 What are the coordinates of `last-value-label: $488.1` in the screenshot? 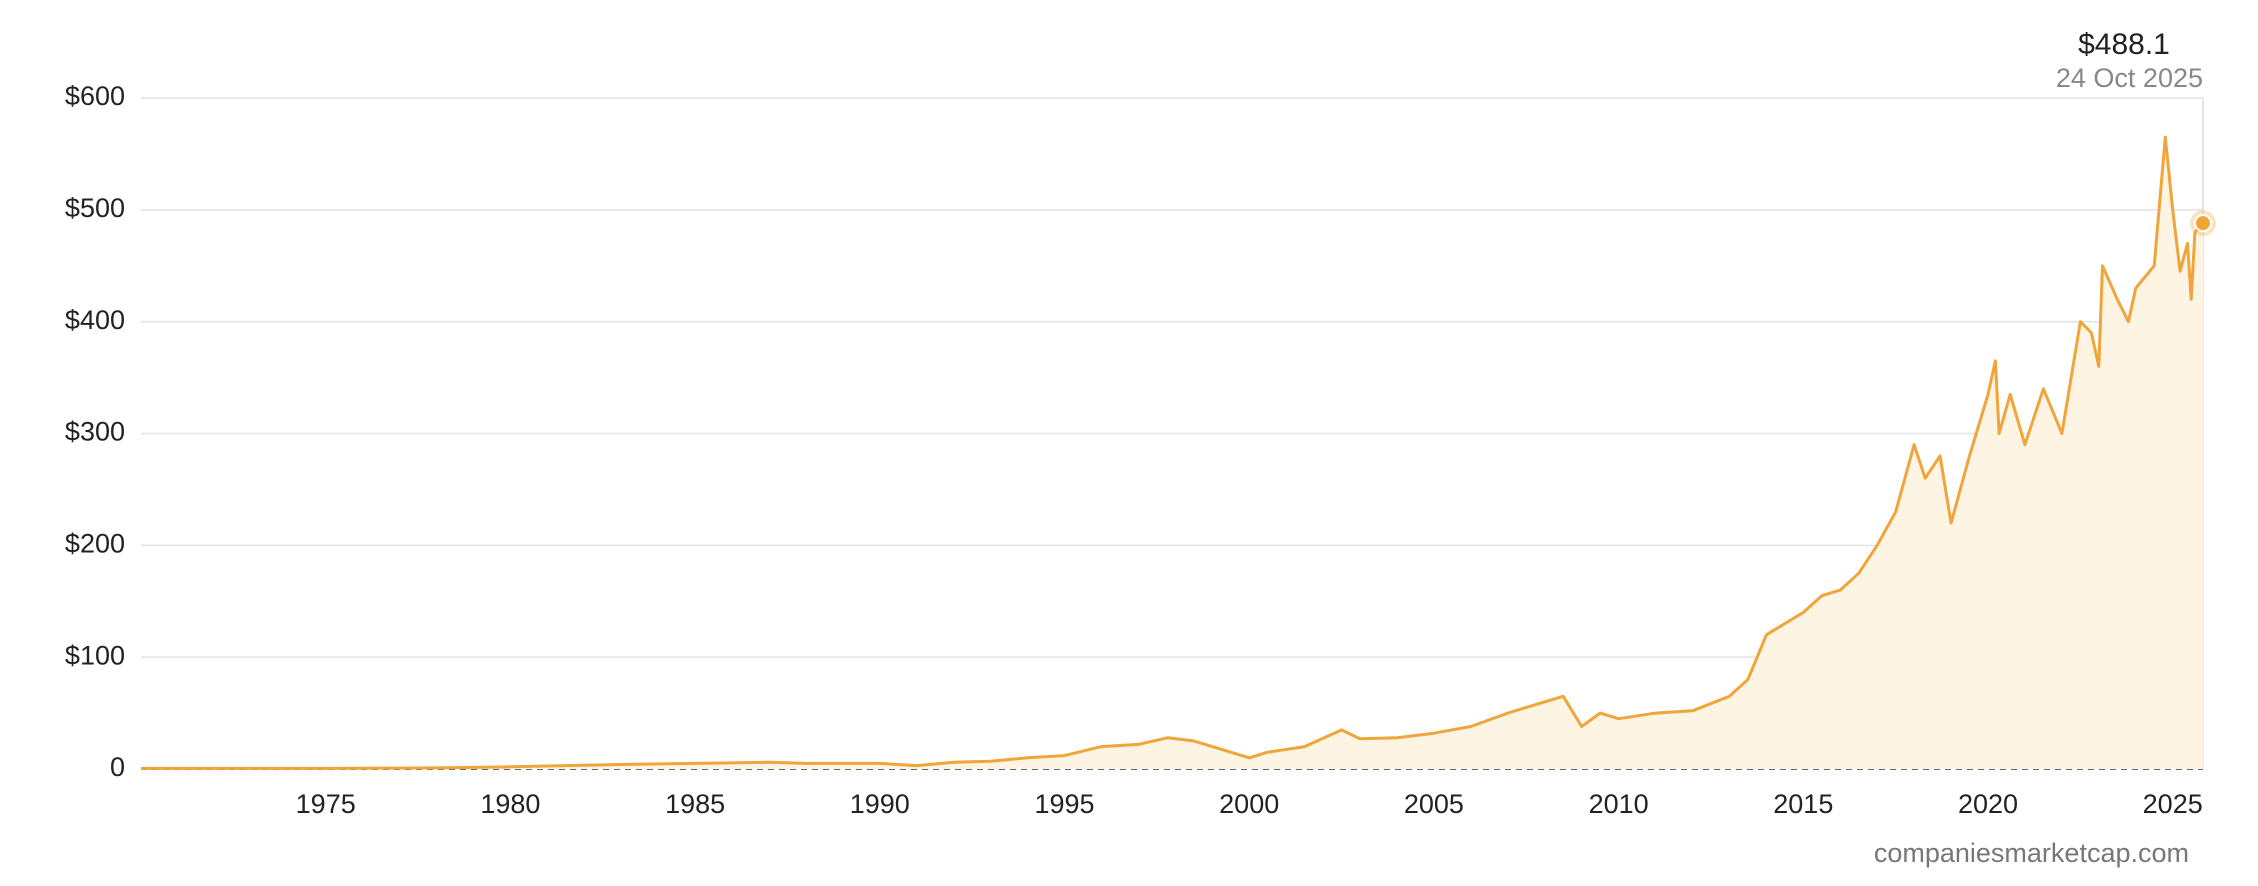 It's located at (2124, 44).